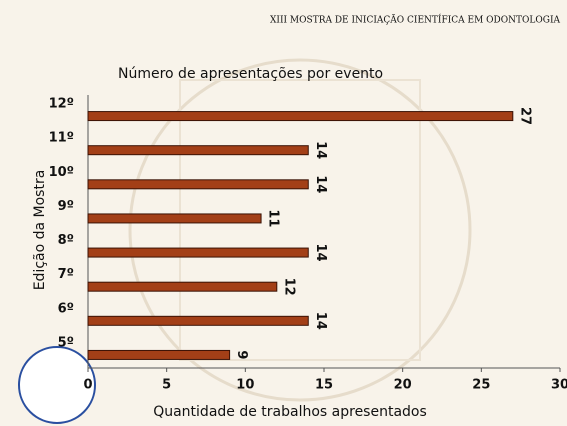  Describe the element at coordinates (61, 104) in the screenshot. I see `y-tick-label: 12º` at that location.